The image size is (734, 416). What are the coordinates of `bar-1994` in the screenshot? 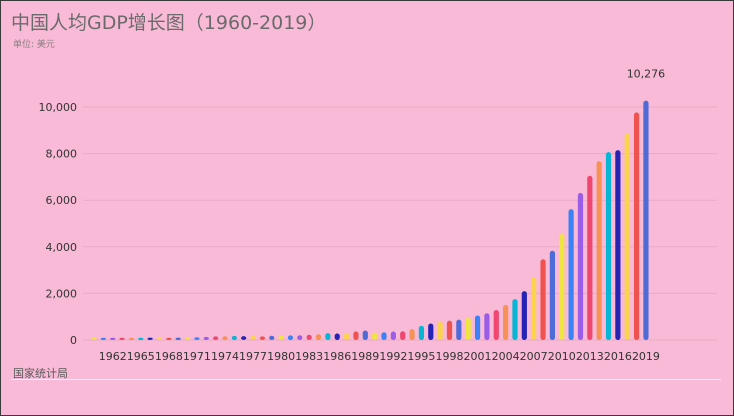 It's located at (412, 334).